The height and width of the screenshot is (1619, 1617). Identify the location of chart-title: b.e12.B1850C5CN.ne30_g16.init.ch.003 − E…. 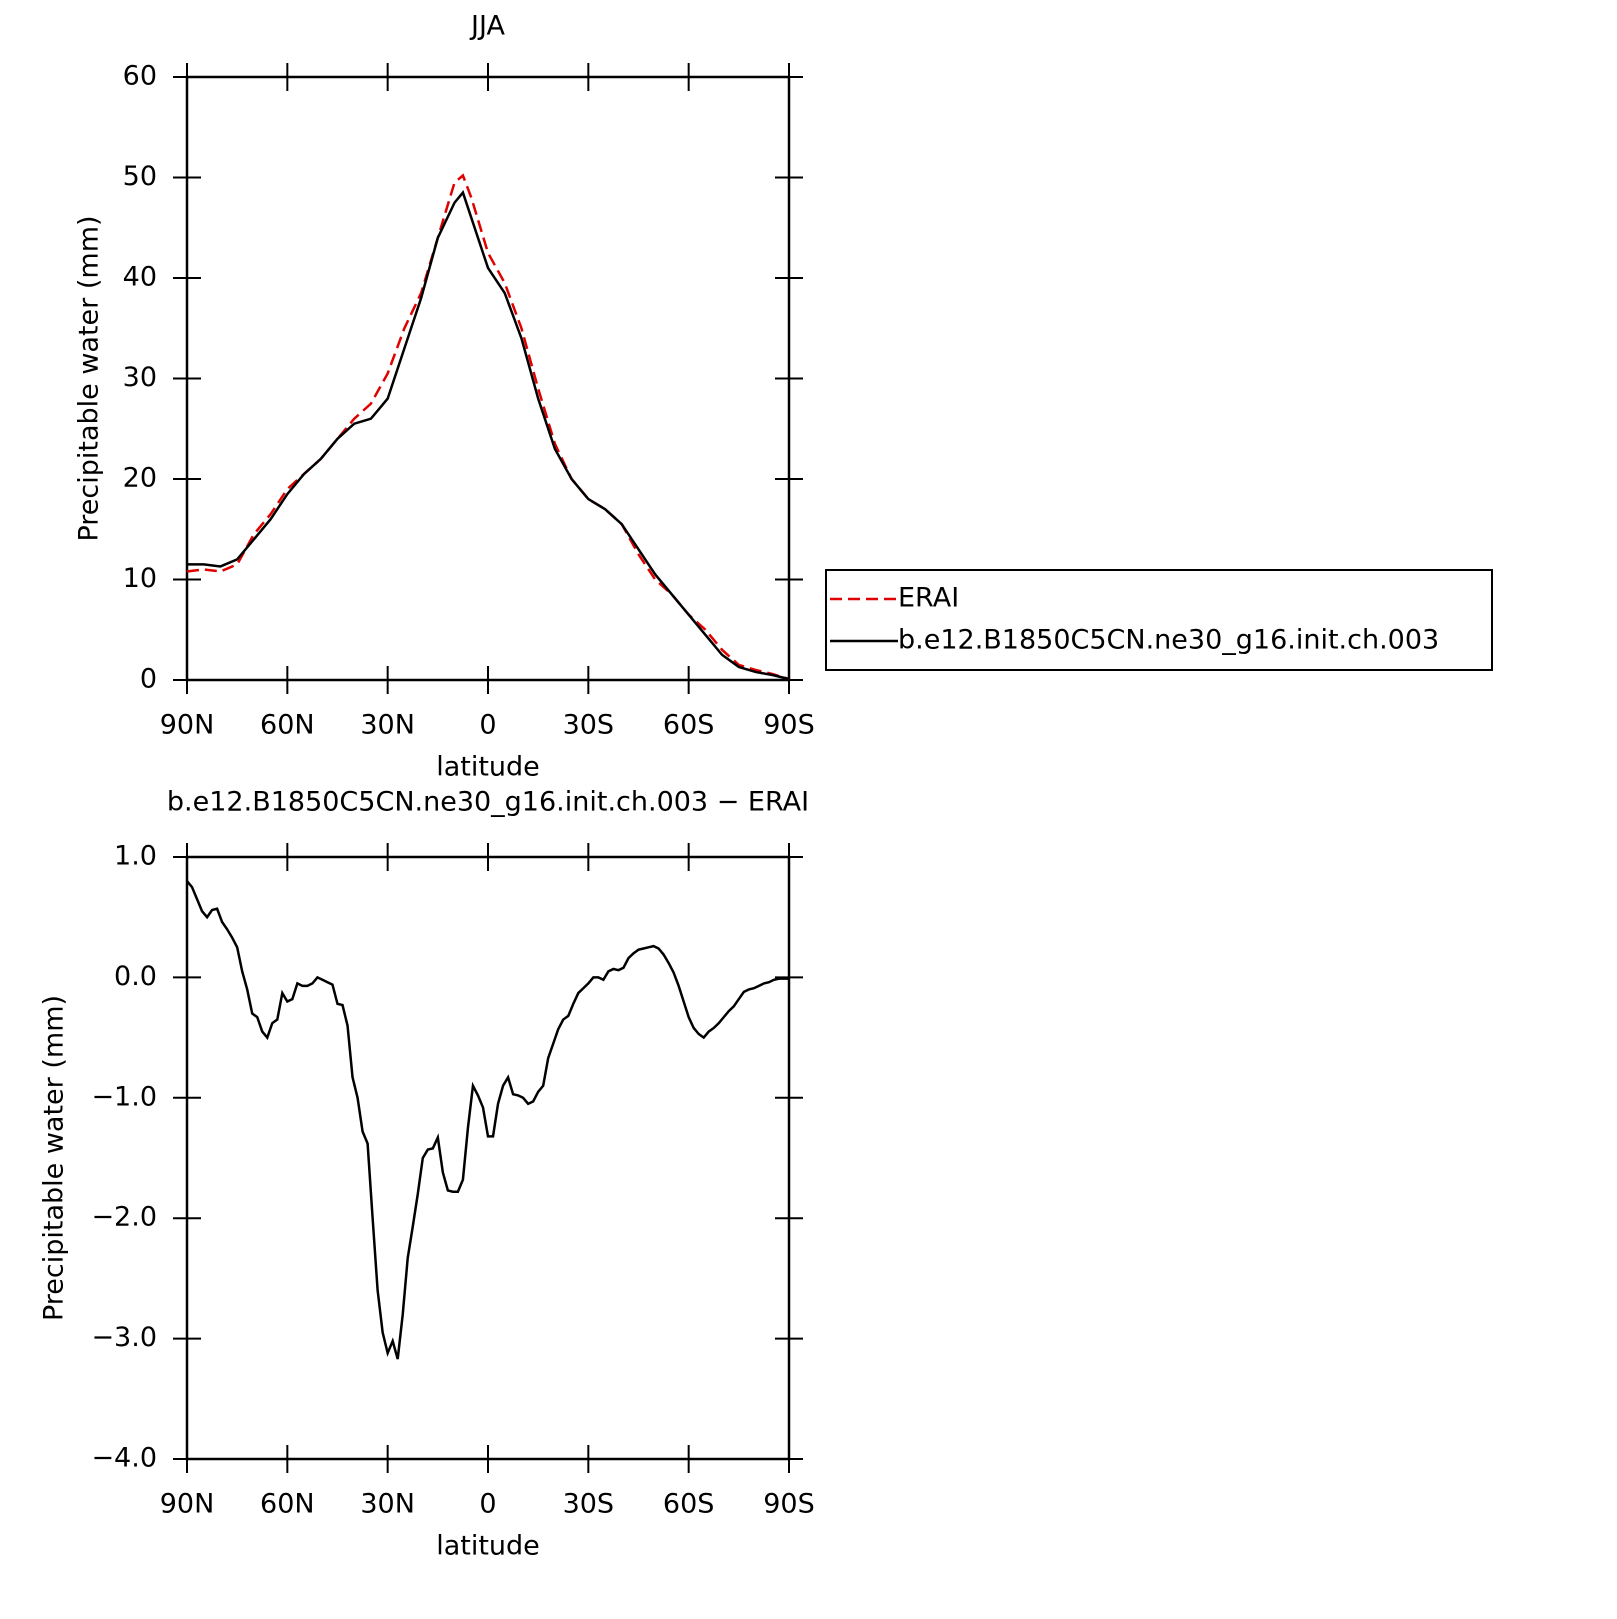
(488, 802).